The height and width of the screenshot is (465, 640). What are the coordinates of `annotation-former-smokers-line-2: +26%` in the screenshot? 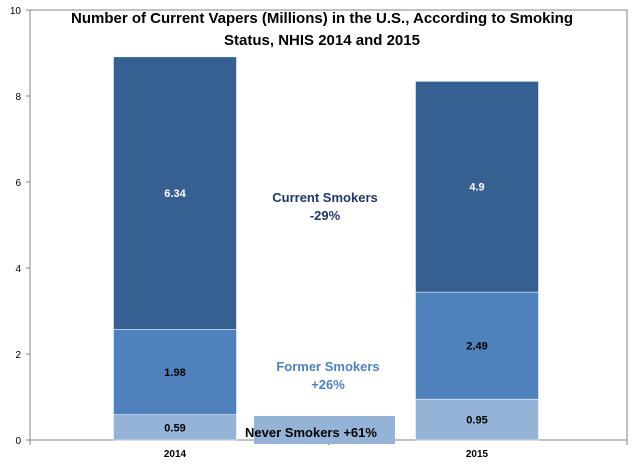 It's located at (328, 384).